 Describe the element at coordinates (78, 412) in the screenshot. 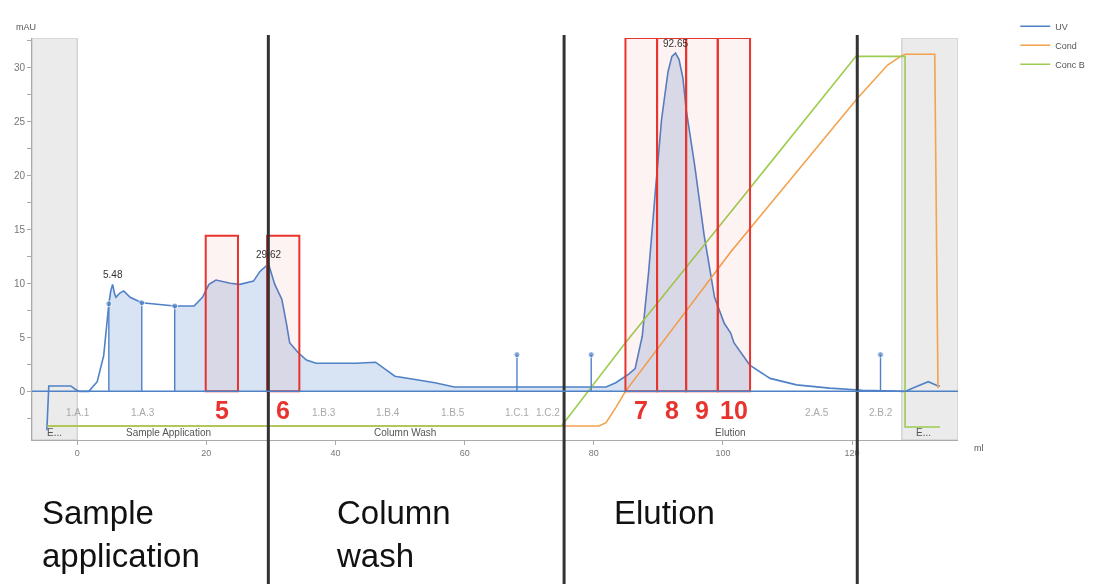

I see `annotation: 1.A.1` at that location.